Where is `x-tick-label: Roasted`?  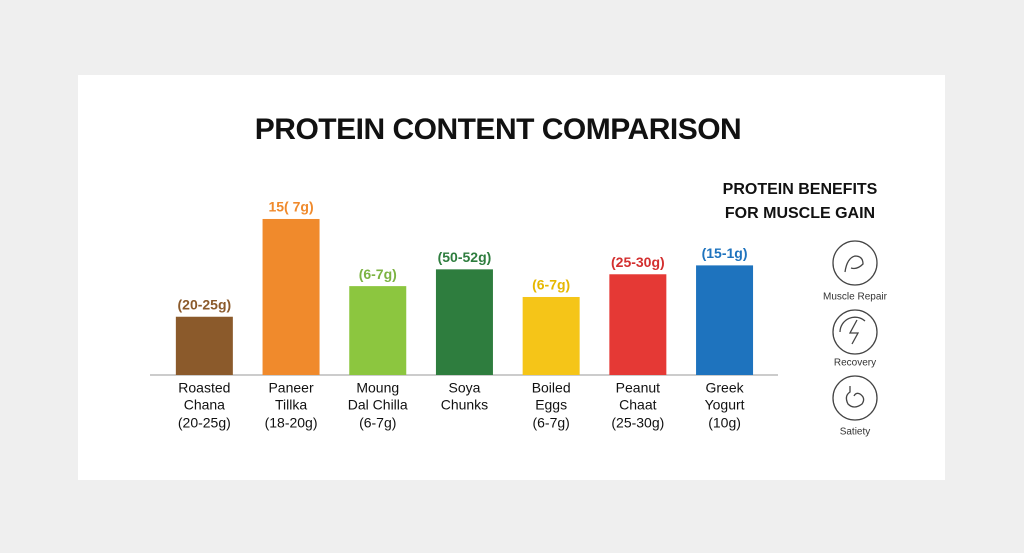
x-tick-label: Roasted is located at coordinates (204, 388).